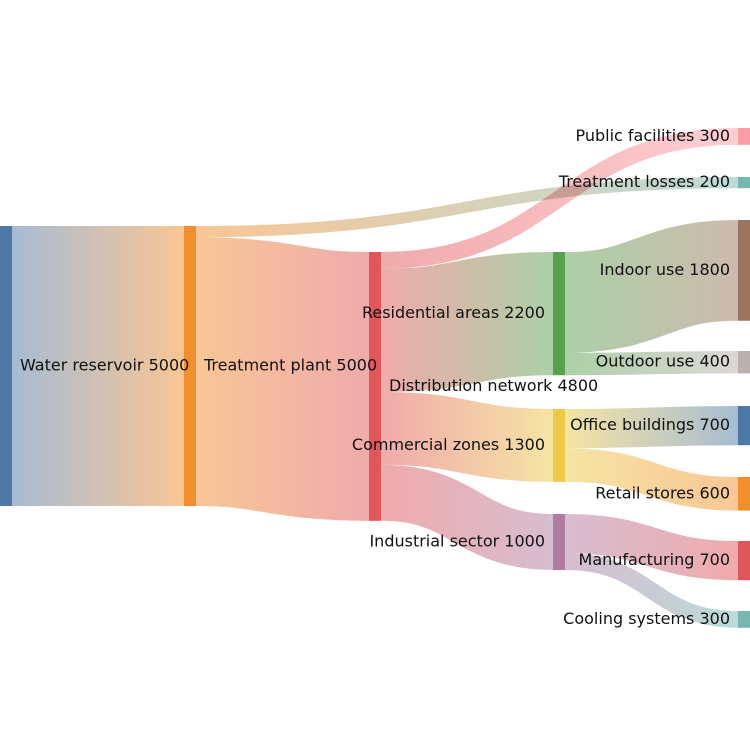 The image size is (750, 750). What do you see at coordinates (190, 366) in the screenshot?
I see `node-treatment` at bounding box center [190, 366].